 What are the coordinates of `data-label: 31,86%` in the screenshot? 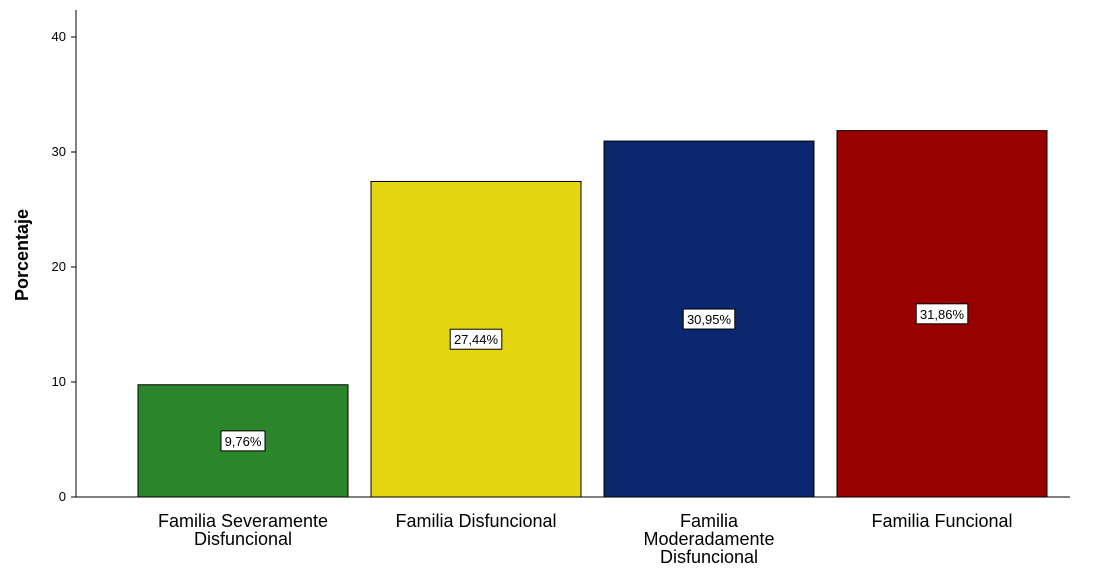 It's located at (942, 314).